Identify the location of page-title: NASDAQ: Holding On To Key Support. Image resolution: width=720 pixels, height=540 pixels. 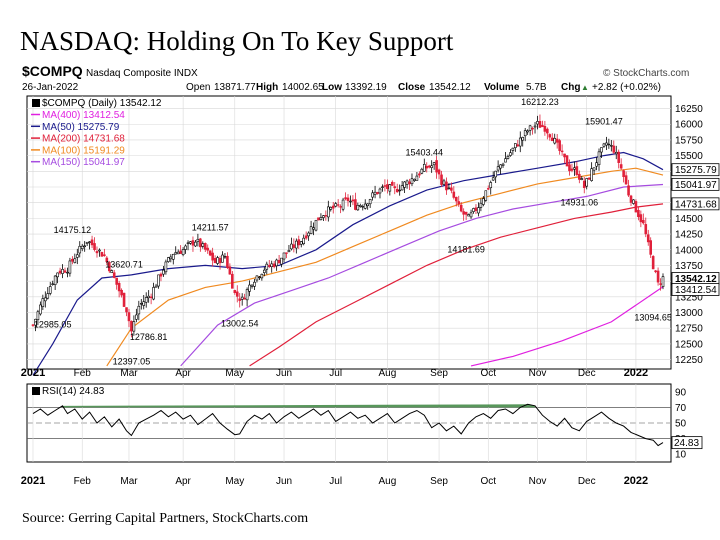
(237, 41).